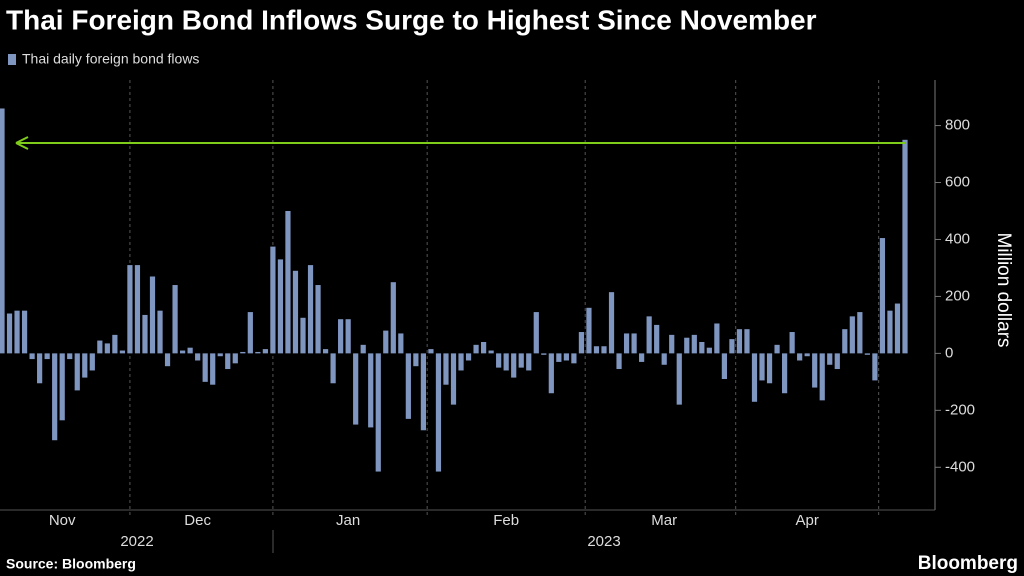 Image resolution: width=1024 pixels, height=576 pixels. I want to click on x-tick-label: Jan, so click(348, 520).